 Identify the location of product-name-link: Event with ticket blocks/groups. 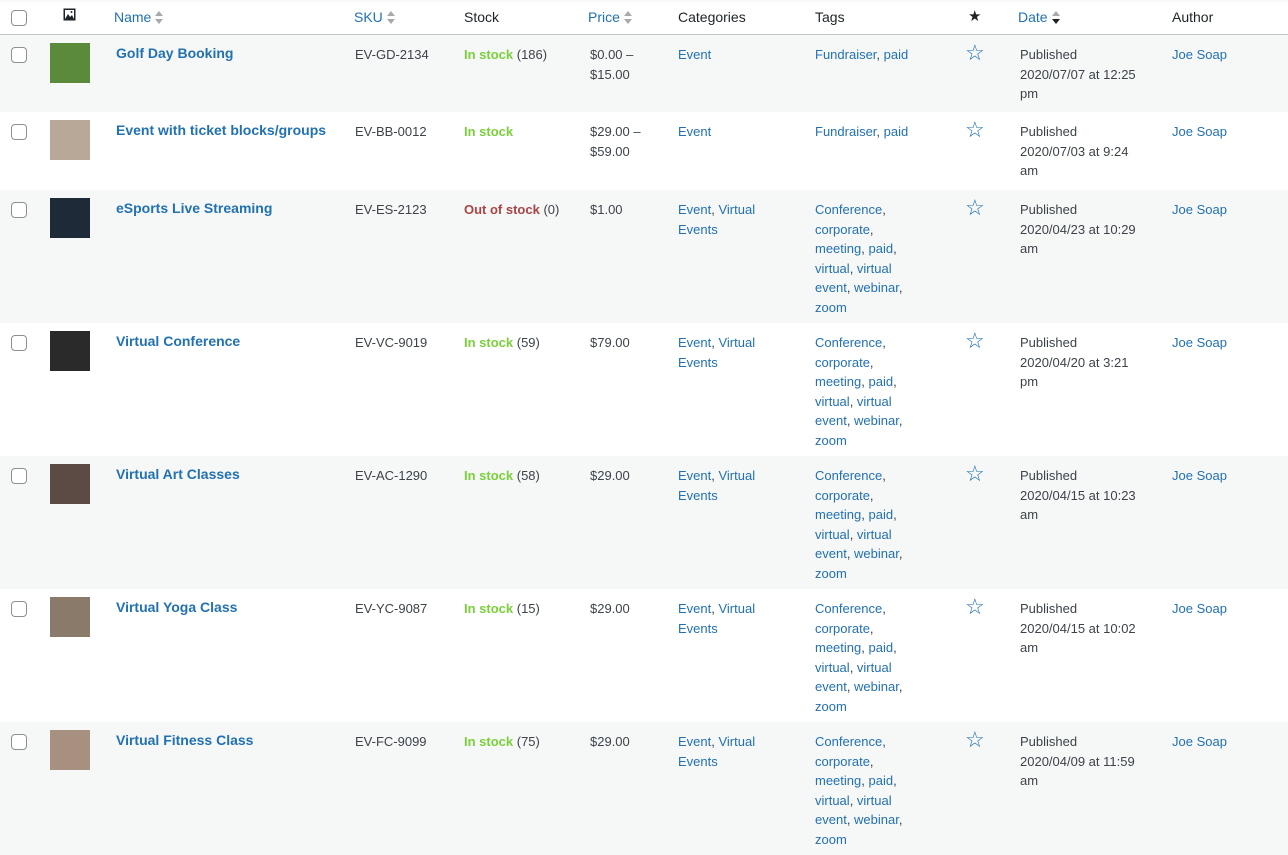
(221, 130).